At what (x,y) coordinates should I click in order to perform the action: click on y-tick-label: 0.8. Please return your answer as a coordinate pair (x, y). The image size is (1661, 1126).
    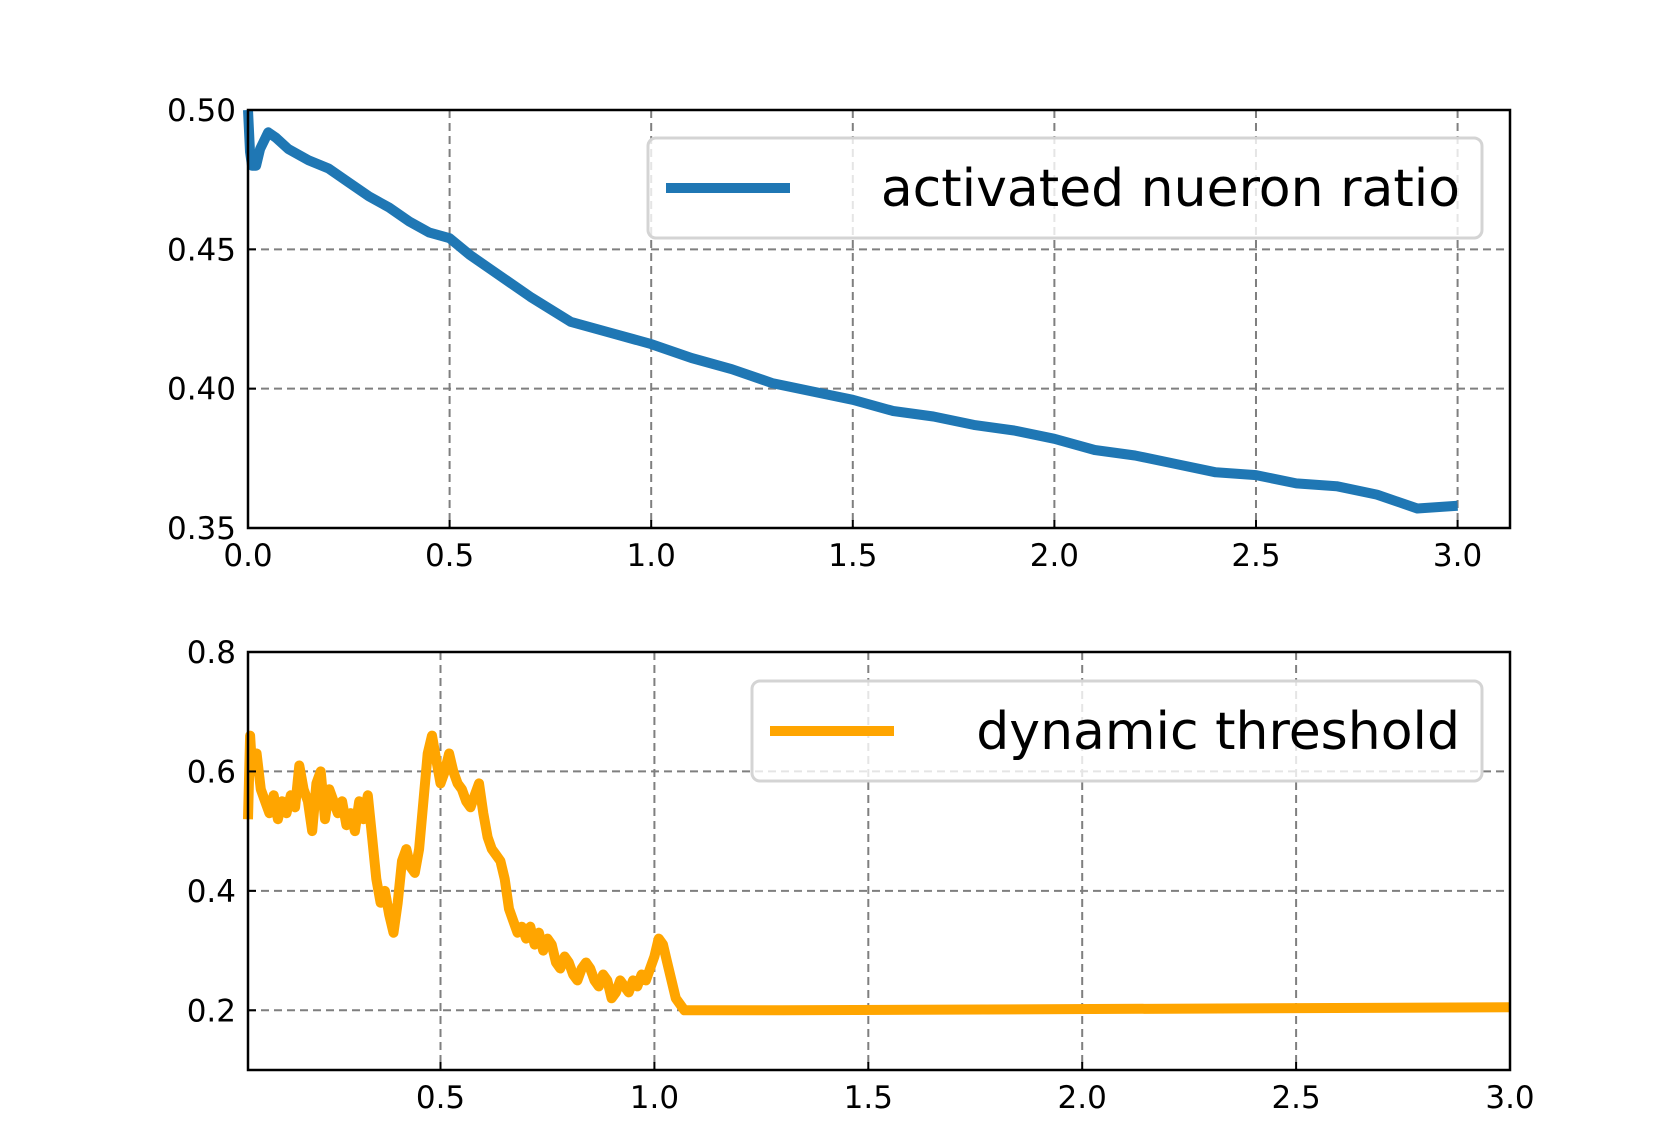
    Looking at the image, I should click on (211, 653).